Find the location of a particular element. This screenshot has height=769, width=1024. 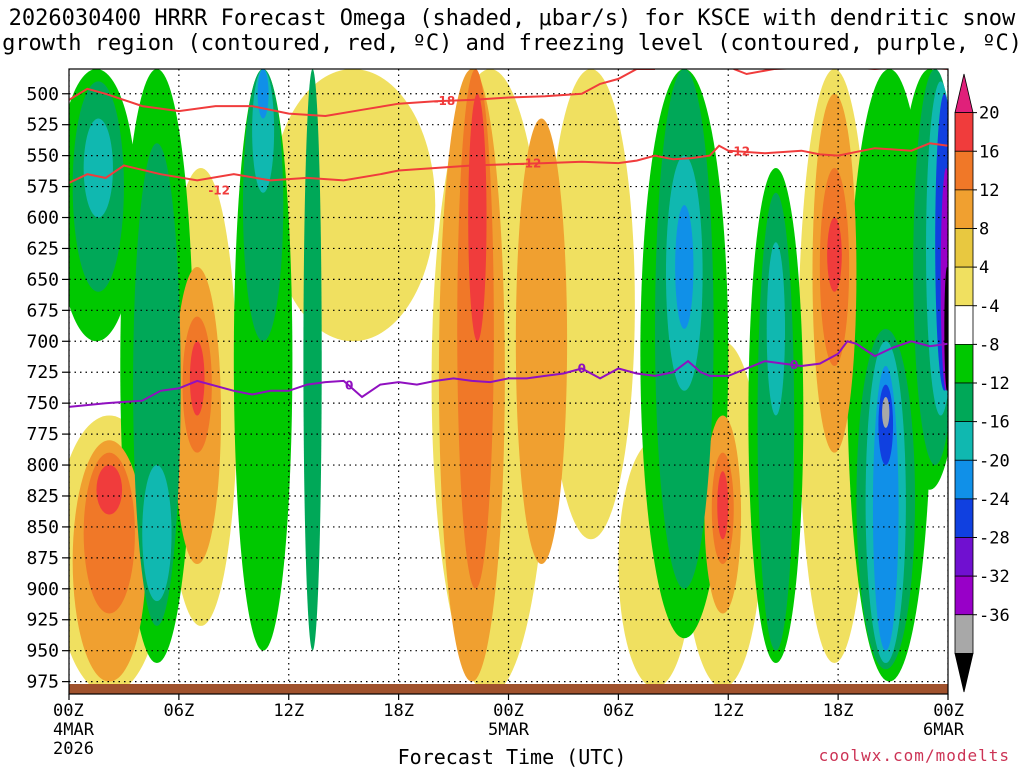

ytick-label-625: 625 is located at coordinates (42, 248).